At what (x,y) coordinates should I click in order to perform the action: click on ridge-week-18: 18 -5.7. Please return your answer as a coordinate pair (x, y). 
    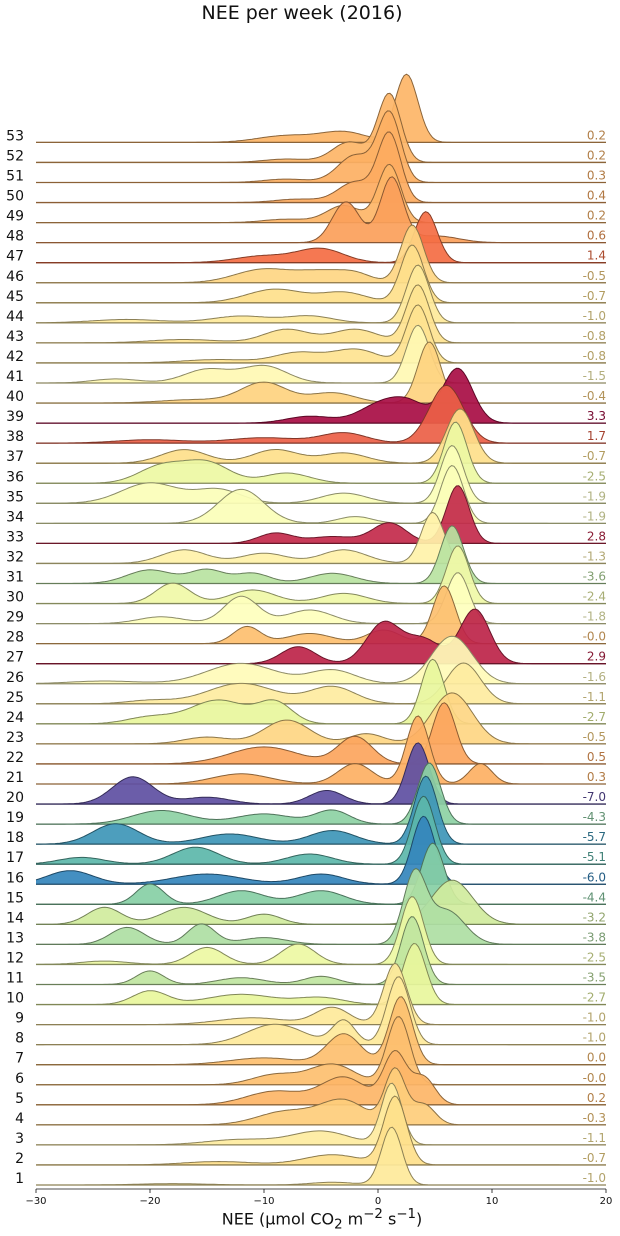
    Looking at the image, I should click on (306, 810).